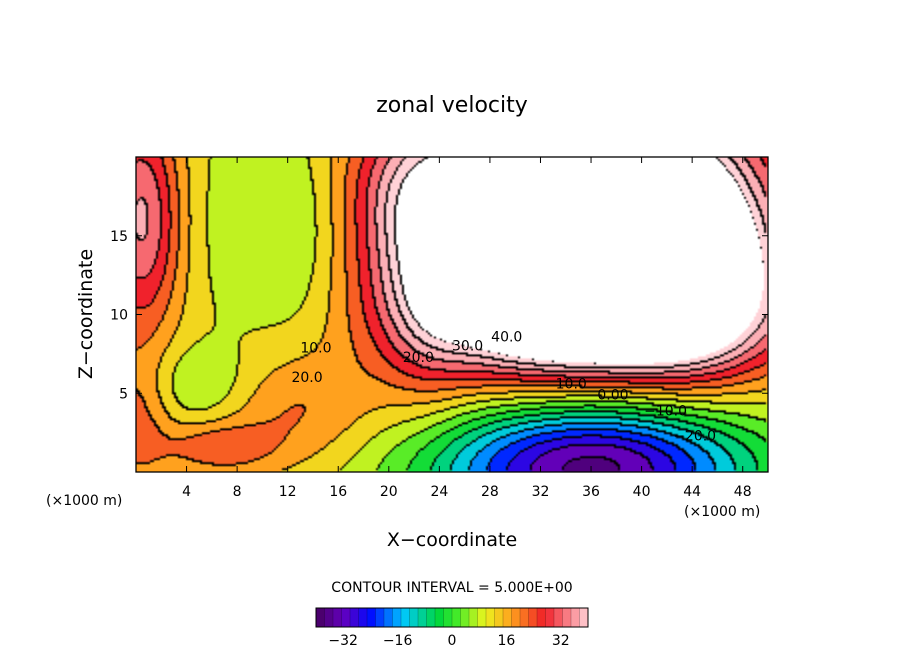 The width and height of the screenshot is (904, 654). Describe the element at coordinates (452, 540) in the screenshot. I see `x-axis-label: X−coordinate` at that location.